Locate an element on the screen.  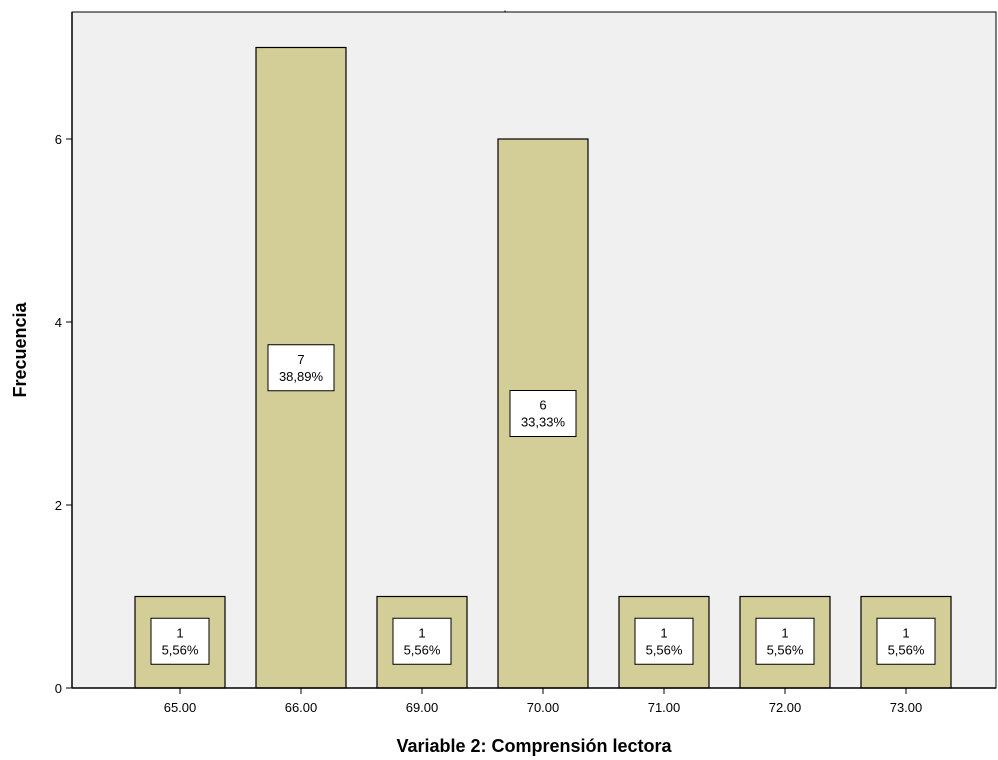
y-axis-title: Frecuencia is located at coordinates (20, 349).